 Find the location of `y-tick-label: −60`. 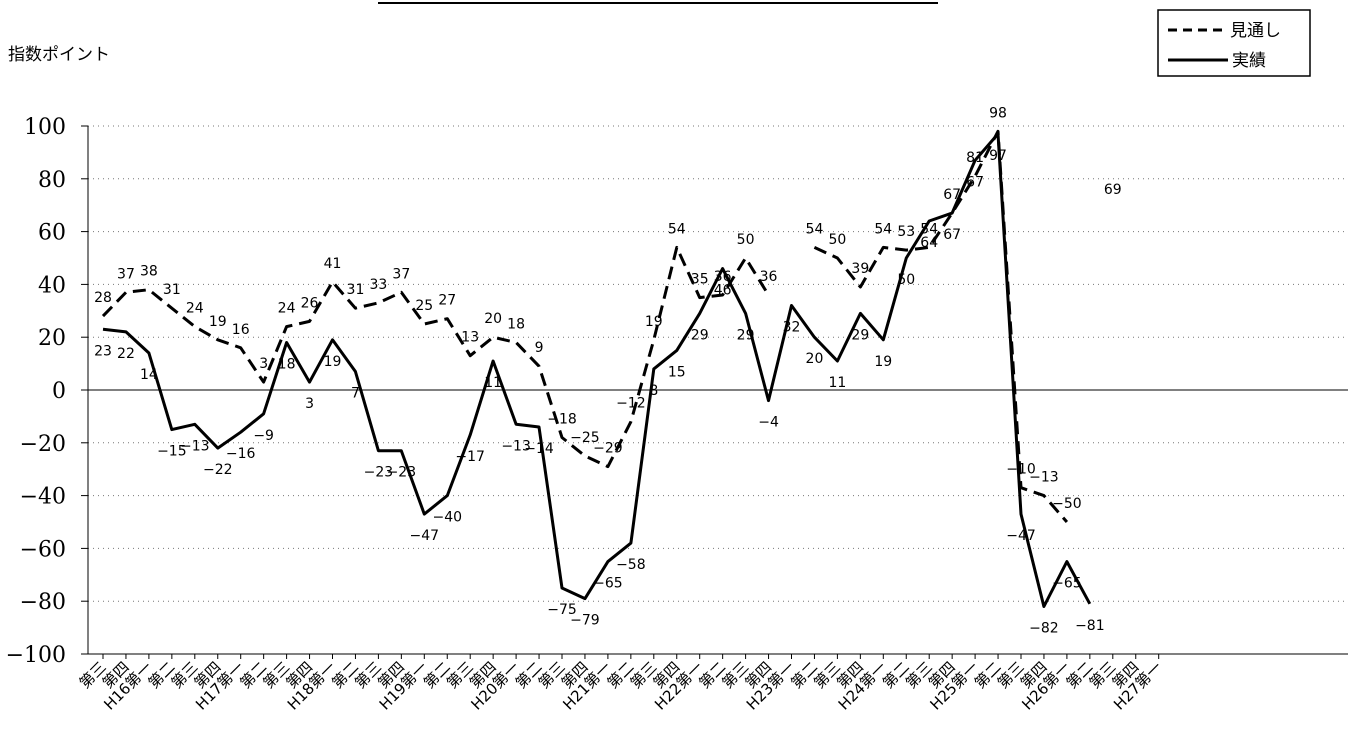

y-tick-label: −60 is located at coordinates (43, 549).